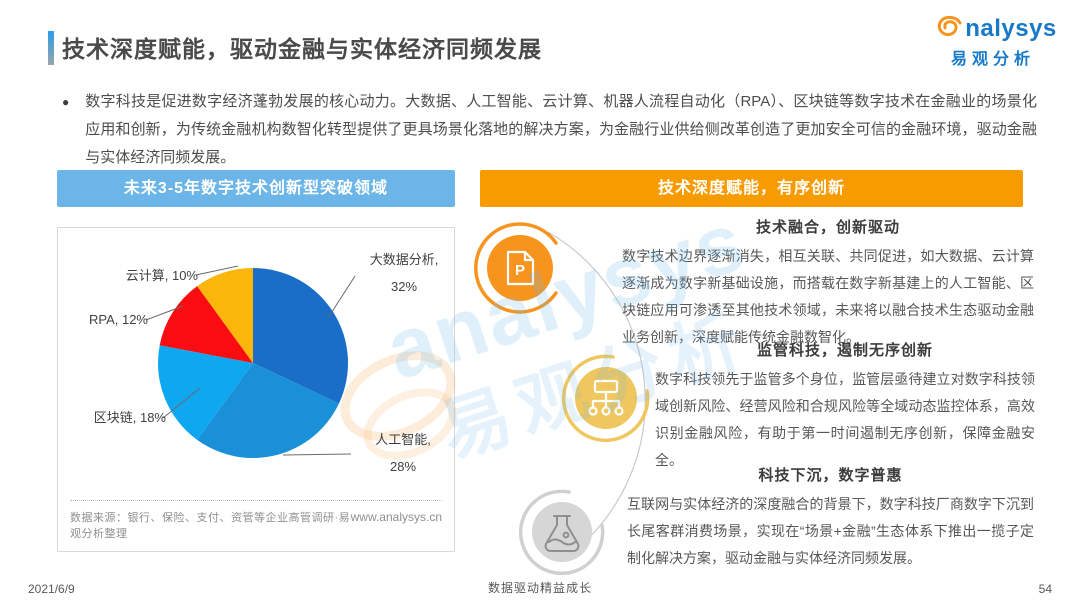 This screenshot has width=1080, height=608. What do you see at coordinates (844, 350) in the screenshot?
I see `section-title: 监管科技，遏制无序创新` at bounding box center [844, 350].